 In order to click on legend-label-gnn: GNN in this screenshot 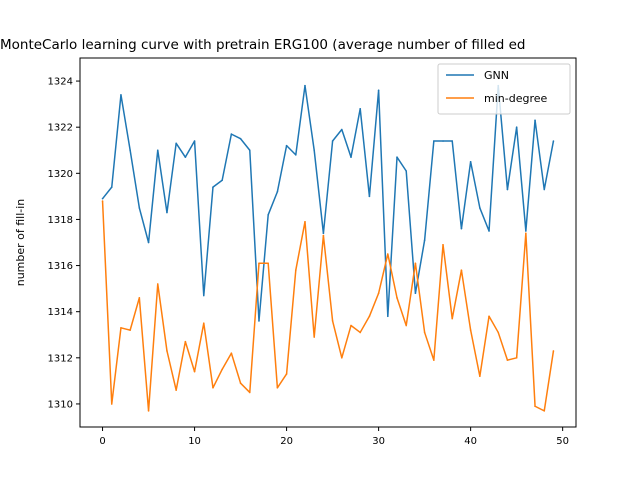, I will do `click(496, 75)`.